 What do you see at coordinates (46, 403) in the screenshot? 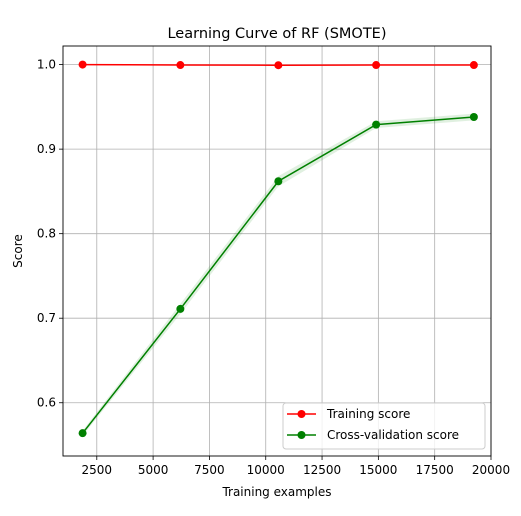
I see `y-tick-label: 0.6` at bounding box center [46, 403].